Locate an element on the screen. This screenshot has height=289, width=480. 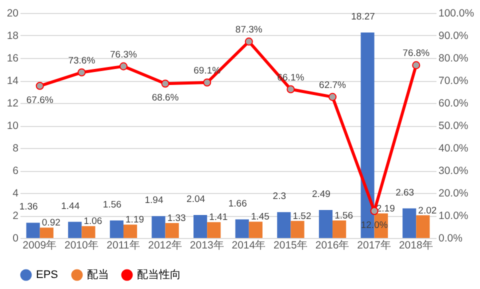
data-label: 76.3% is located at coordinates (124, 54).